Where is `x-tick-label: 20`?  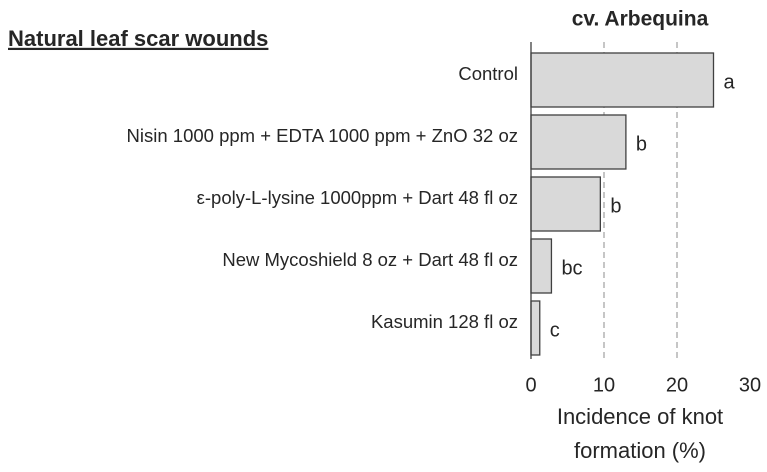 x-tick-label: 20 is located at coordinates (677, 385).